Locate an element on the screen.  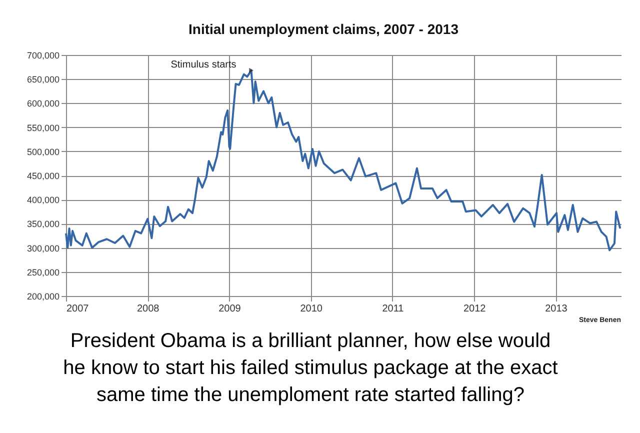
text: President Obama is a brilliant planner, how else would he know to start his failed stimulus package at the exact same time the unemploment rate started falling? is located at coordinates (310, 368).